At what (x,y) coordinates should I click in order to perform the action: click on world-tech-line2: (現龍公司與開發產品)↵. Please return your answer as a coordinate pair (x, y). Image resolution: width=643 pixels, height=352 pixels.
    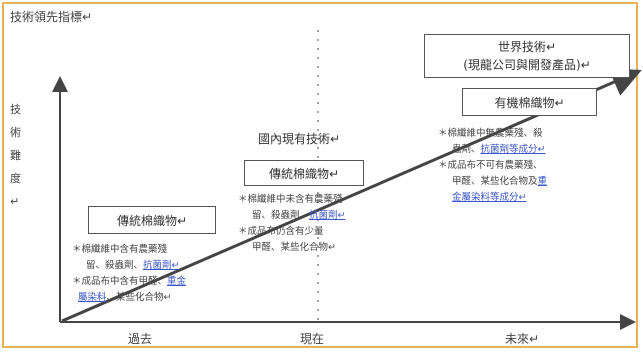
    Looking at the image, I should click on (527, 65).